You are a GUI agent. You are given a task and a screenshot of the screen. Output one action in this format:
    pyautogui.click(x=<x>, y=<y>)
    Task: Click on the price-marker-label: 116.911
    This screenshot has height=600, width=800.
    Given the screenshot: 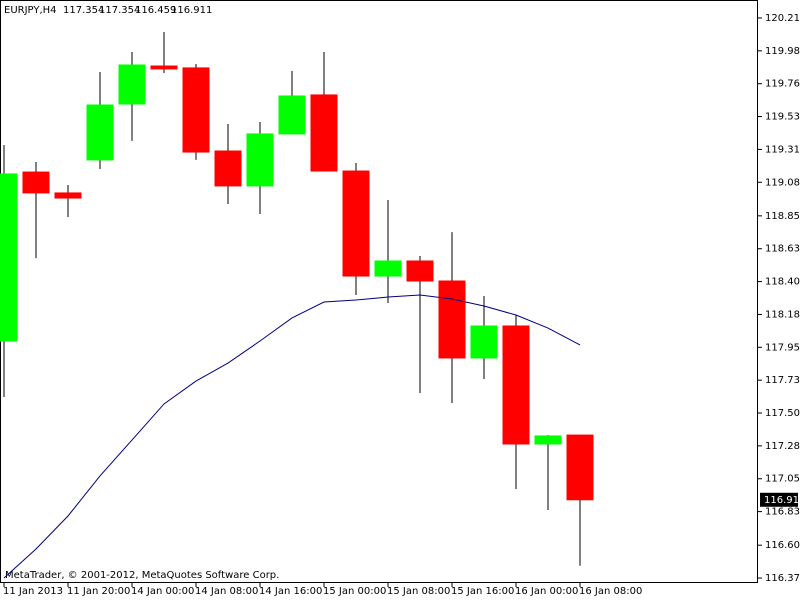 What is the action you would take?
    pyautogui.click(x=782, y=500)
    